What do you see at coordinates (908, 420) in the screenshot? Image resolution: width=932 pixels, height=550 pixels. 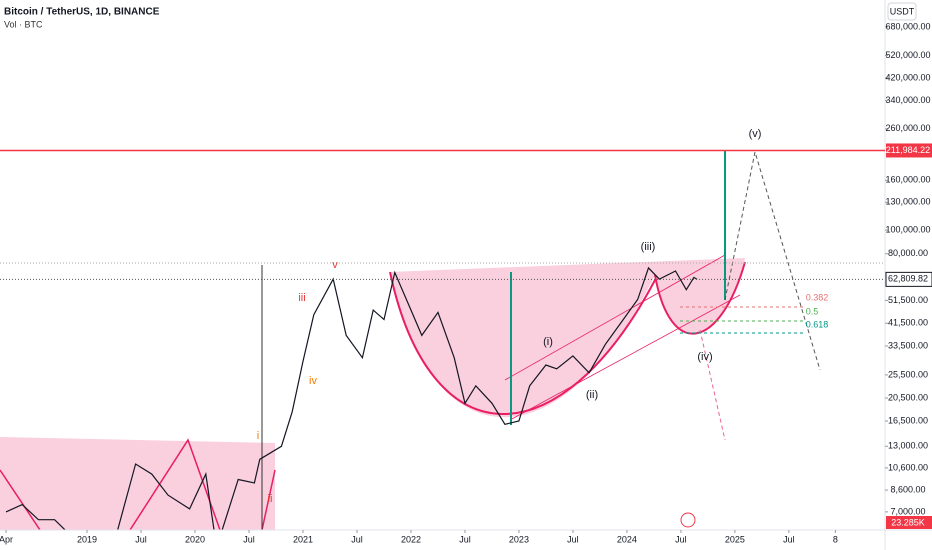 I see `y-tick-label: 16,500.00` at bounding box center [908, 420].